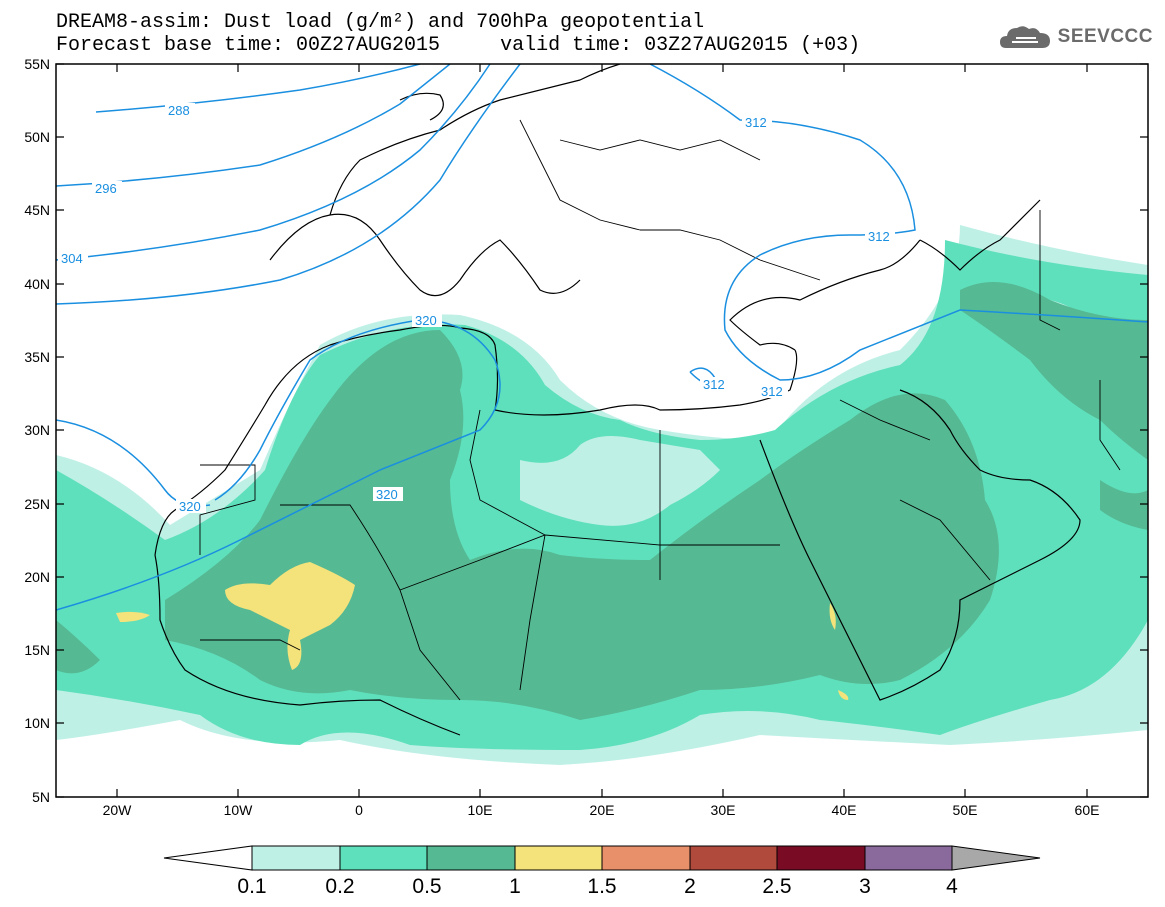 Image resolution: width=1165 pixels, height=907 pixels. What do you see at coordinates (118, 810) in the screenshot?
I see `lon-label: 20W` at bounding box center [118, 810].